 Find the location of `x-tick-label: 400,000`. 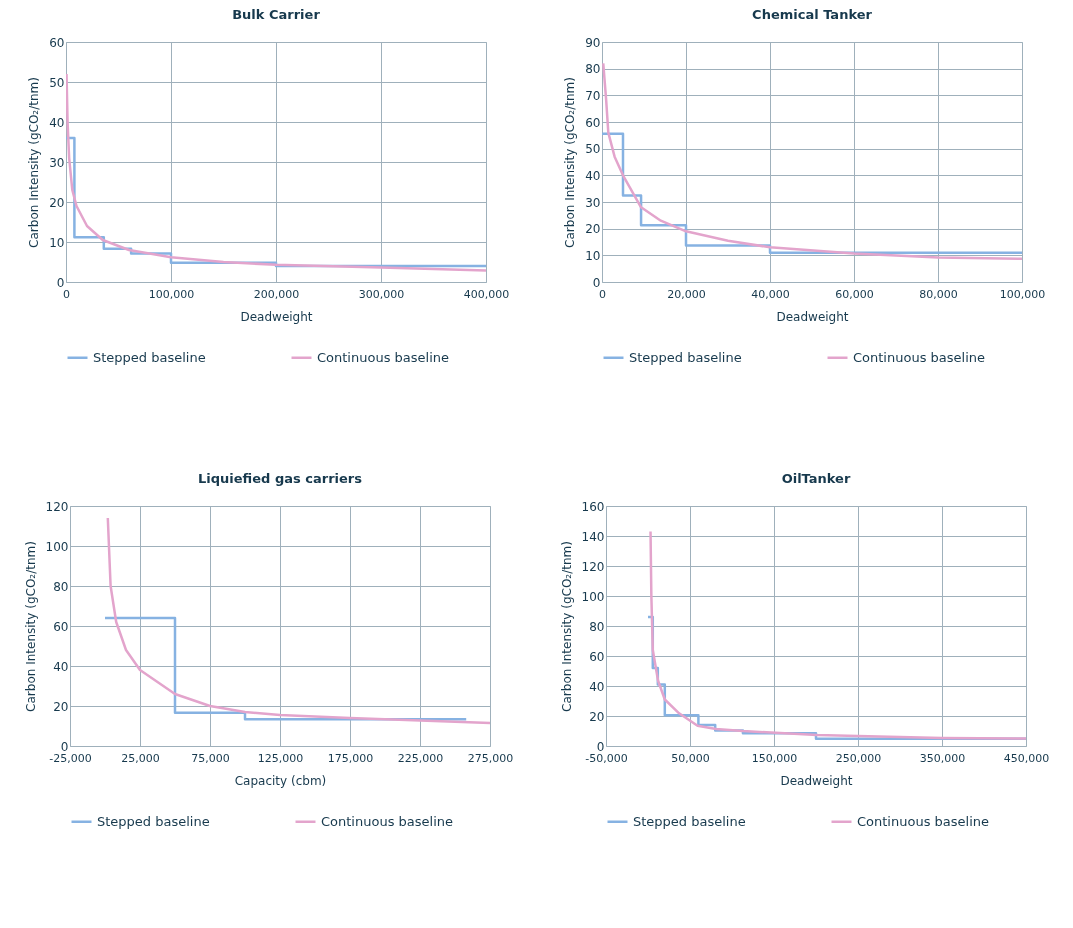

x-tick-label: 400,000 is located at coordinates (486, 294).